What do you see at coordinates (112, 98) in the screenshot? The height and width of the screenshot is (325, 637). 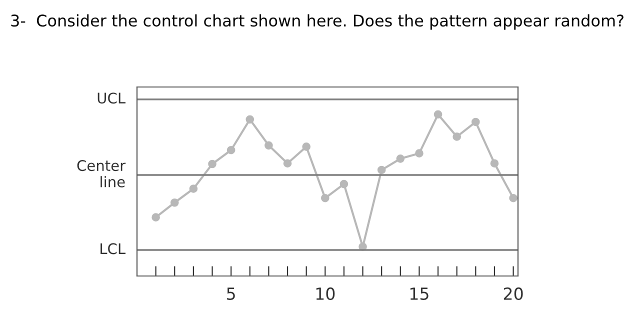 I see `ref-line-label: UCL` at bounding box center [112, 98].